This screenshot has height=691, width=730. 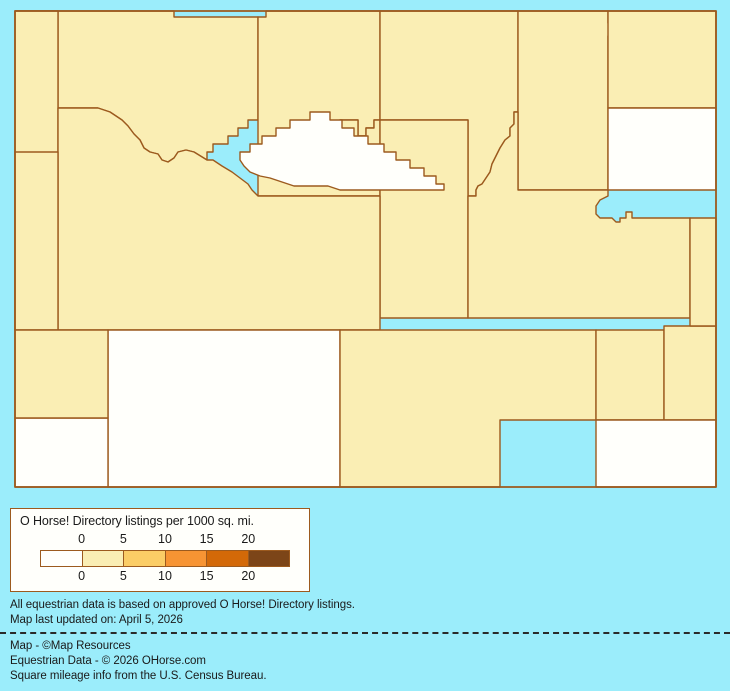 What do you see at coordinates (342, 151) in the screenshot?
I see `county-hot-springs` at bounding box center [342, 151].